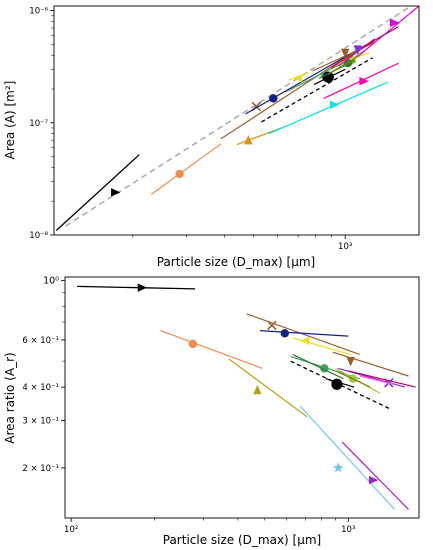 This screenshot has width=433, height=550. I want to click on bottom-y-tick-label-0: 10⁰, so click(51, 280).